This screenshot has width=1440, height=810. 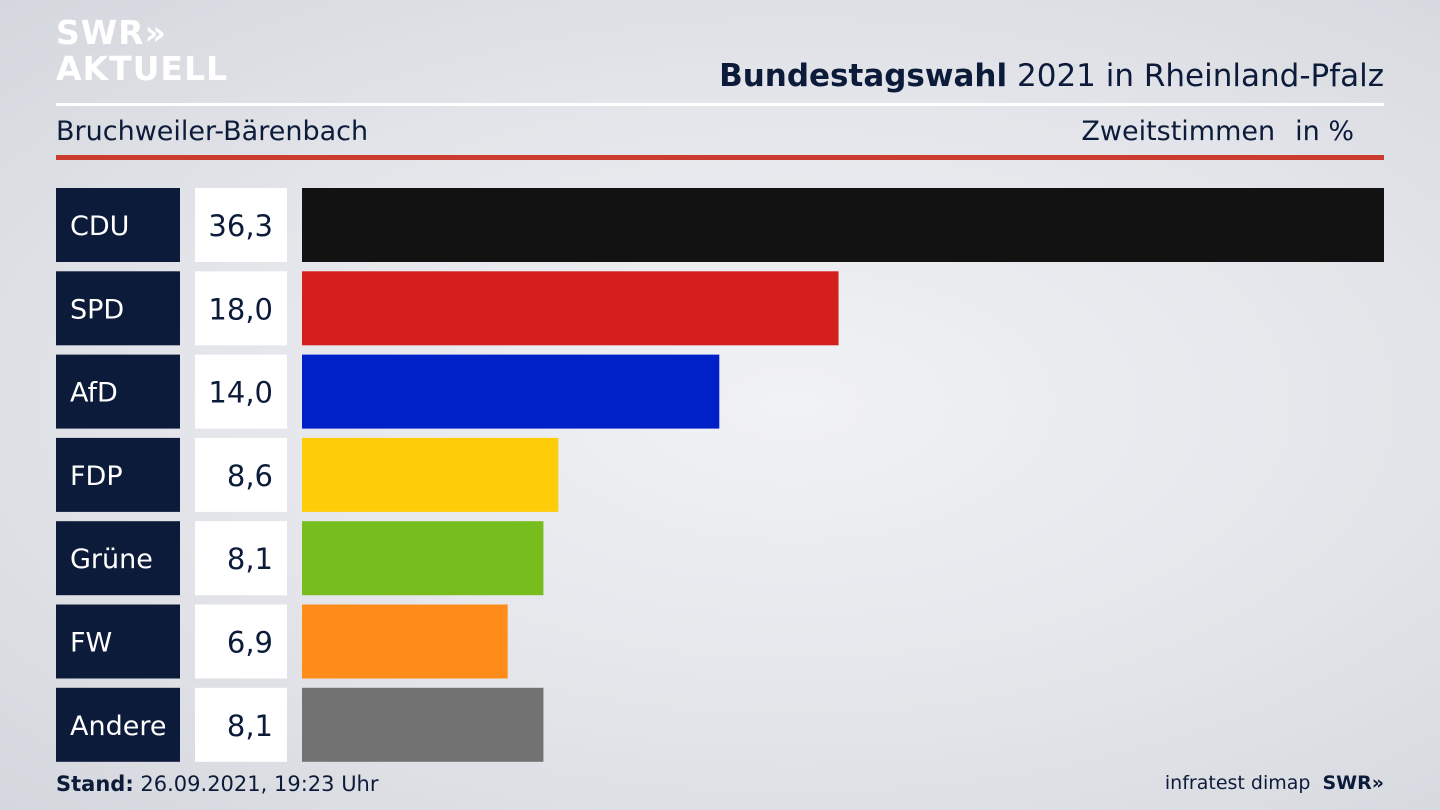 I want to click on party-label-afd: AfD, so click(x=94, y=393).